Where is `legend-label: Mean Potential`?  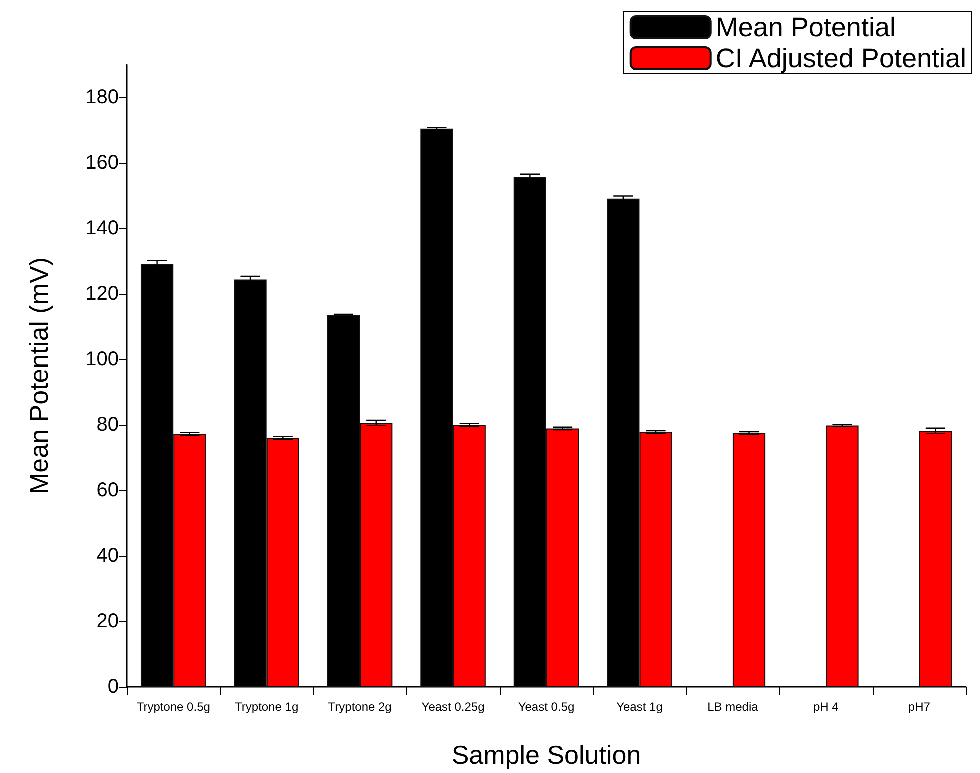
legend-label: Mean Potential is located at coordinates (806, 27).